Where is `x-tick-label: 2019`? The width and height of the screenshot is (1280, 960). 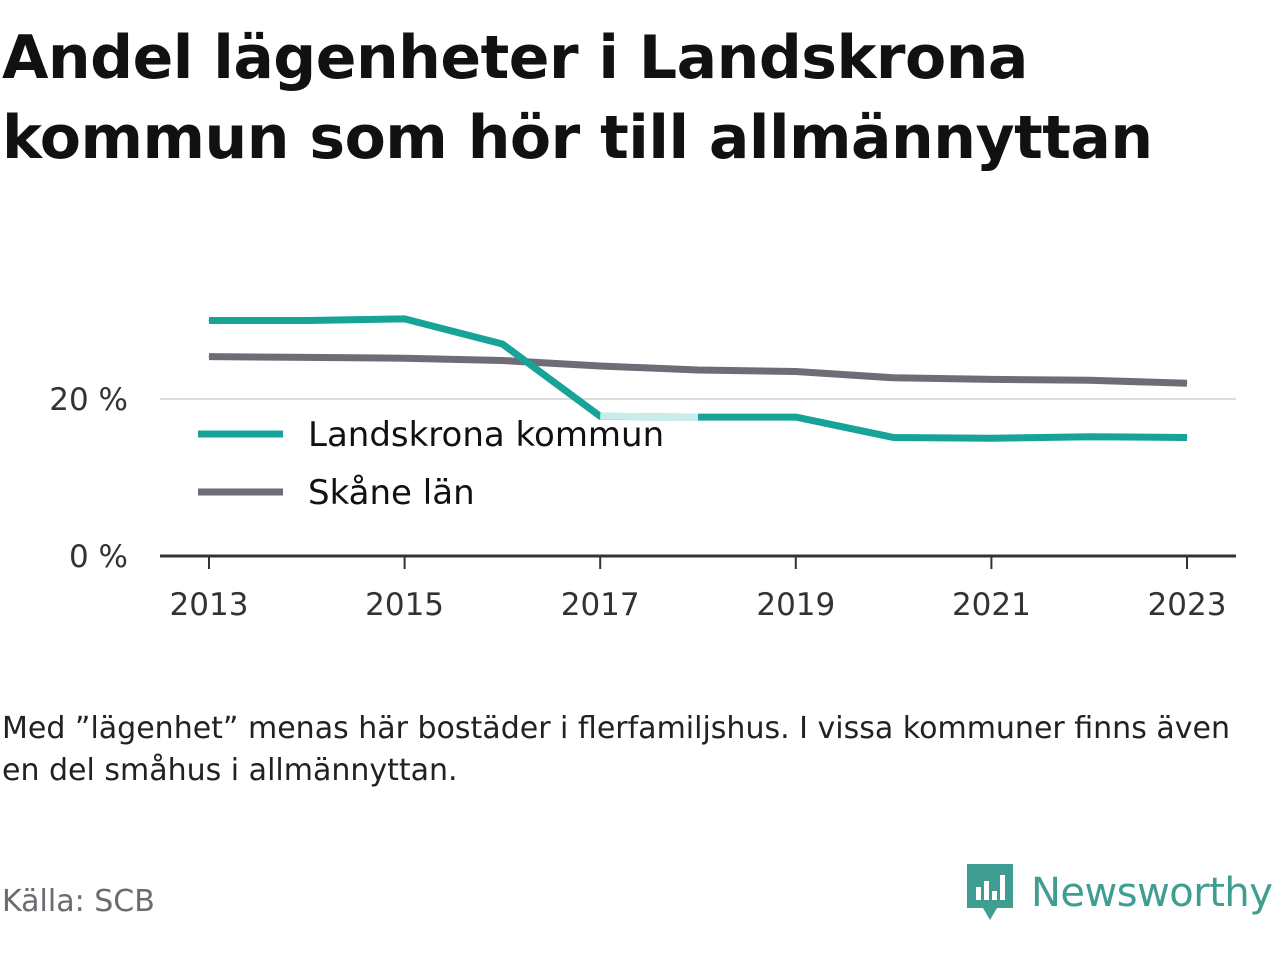
x-tick-label: 2019 is located at coordinates (795, 605).